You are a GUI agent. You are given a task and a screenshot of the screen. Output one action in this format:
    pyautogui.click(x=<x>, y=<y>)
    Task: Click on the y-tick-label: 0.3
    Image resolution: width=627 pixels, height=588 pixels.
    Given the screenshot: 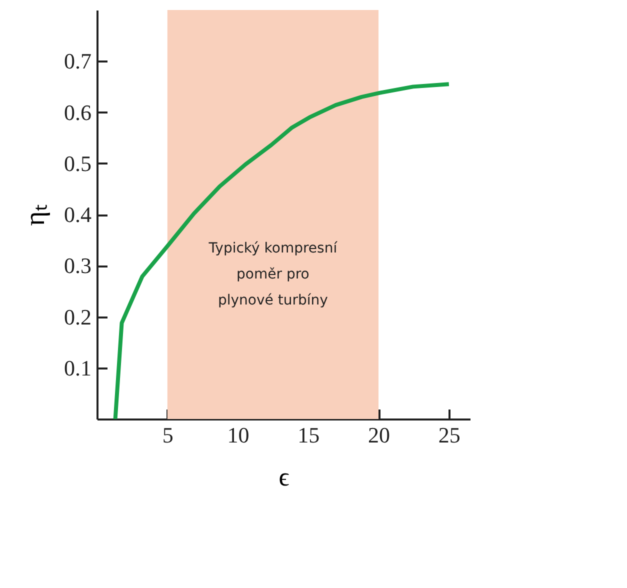 What is the action you would take?
    pyautogui.click(x=78, y=265)
    